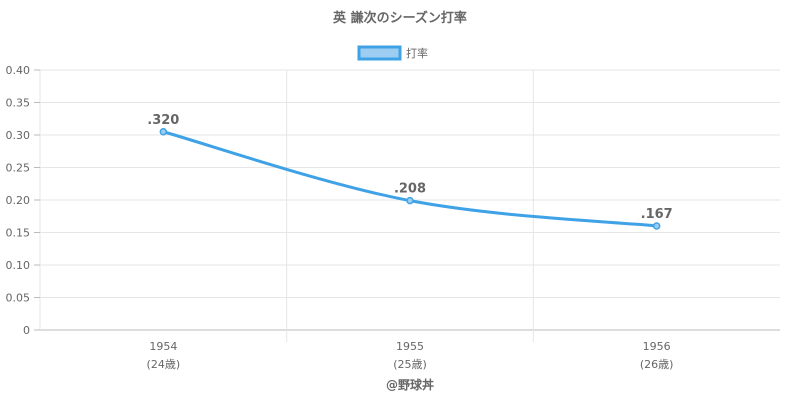 The image size is (800, 400). What do you see at coordinates (410, 384) in the screenshot?
I see `credit-text: @野球丼` at bounding box center [410, 384].